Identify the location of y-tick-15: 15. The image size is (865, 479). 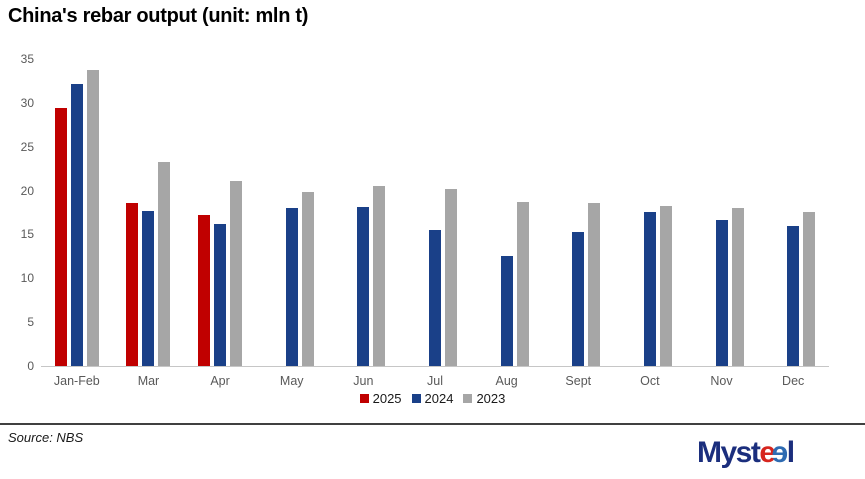
(27, 234).